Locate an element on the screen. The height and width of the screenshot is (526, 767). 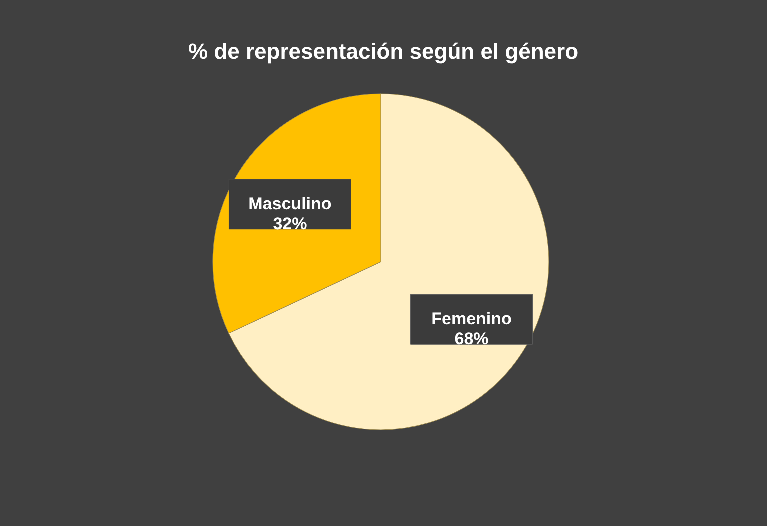
slice-label: Femenino is located at coordinates (472, 319).